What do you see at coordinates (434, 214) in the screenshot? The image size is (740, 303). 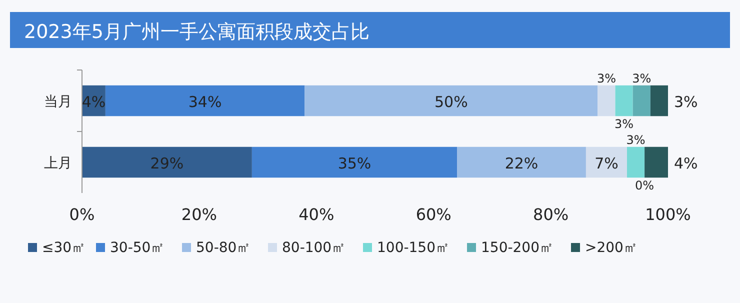 I see `x-tick-label: 60%` at bounding box center [434, 214].